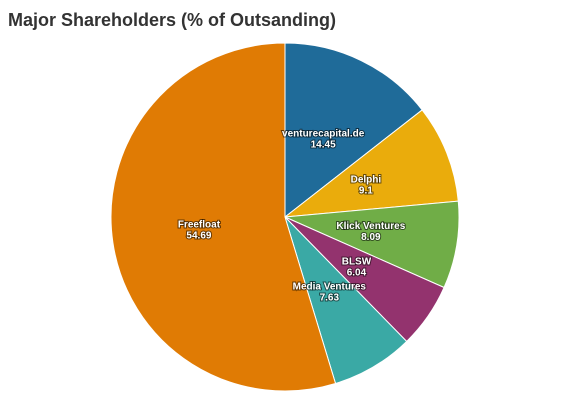 The image size is (570, 400). I want to click on slice-value: 14.45, so click(323, 144).